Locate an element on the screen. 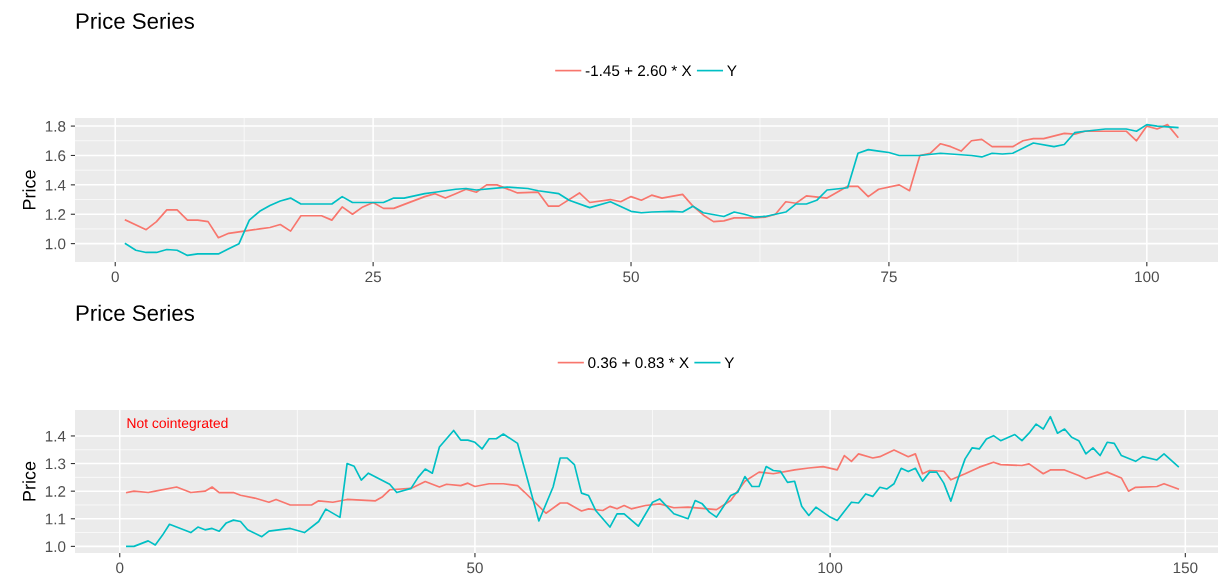 This screenshot has height=580, width=1225. x-tick-label: 75 is located at coordinates (889, 277).